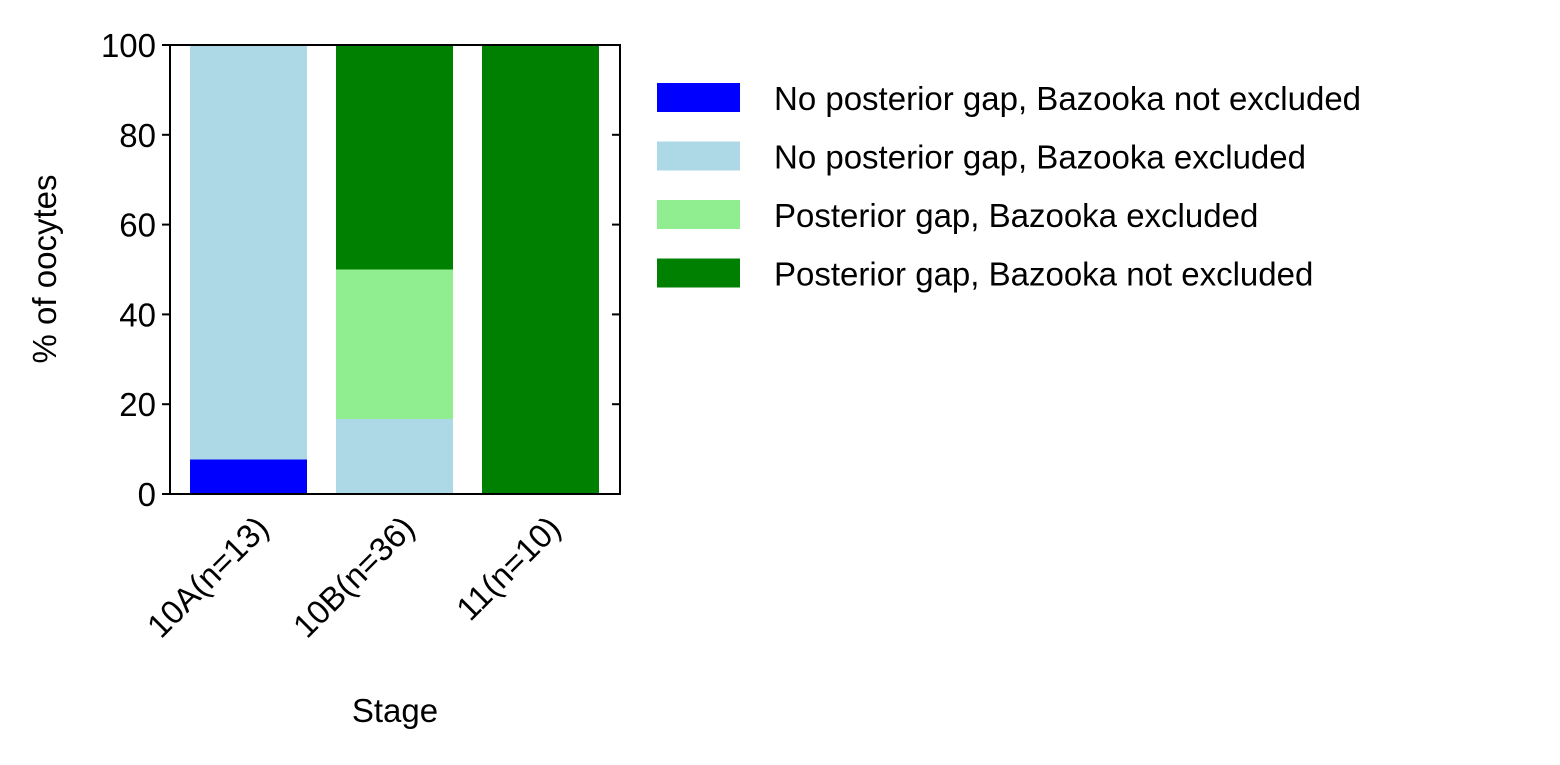  I want to click on legend-label: No posterior gap, Bazooka excluded, so click(1040, 157).